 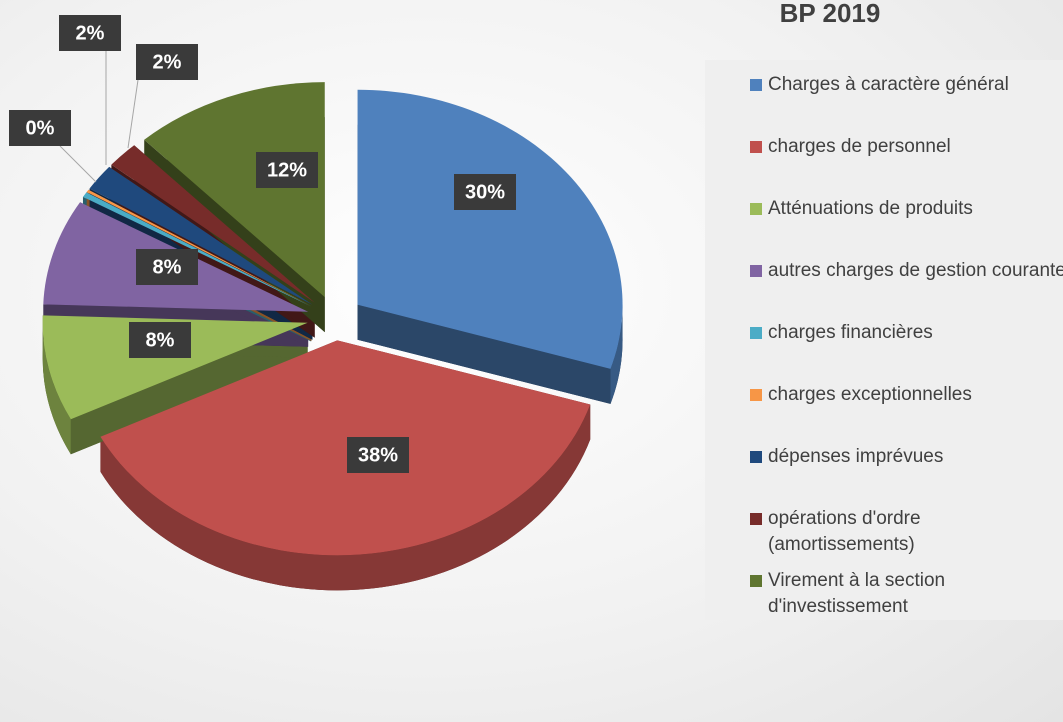 I want to click on legend-item: opérations d'ordre (amortissements), so click(x=906, y=532).